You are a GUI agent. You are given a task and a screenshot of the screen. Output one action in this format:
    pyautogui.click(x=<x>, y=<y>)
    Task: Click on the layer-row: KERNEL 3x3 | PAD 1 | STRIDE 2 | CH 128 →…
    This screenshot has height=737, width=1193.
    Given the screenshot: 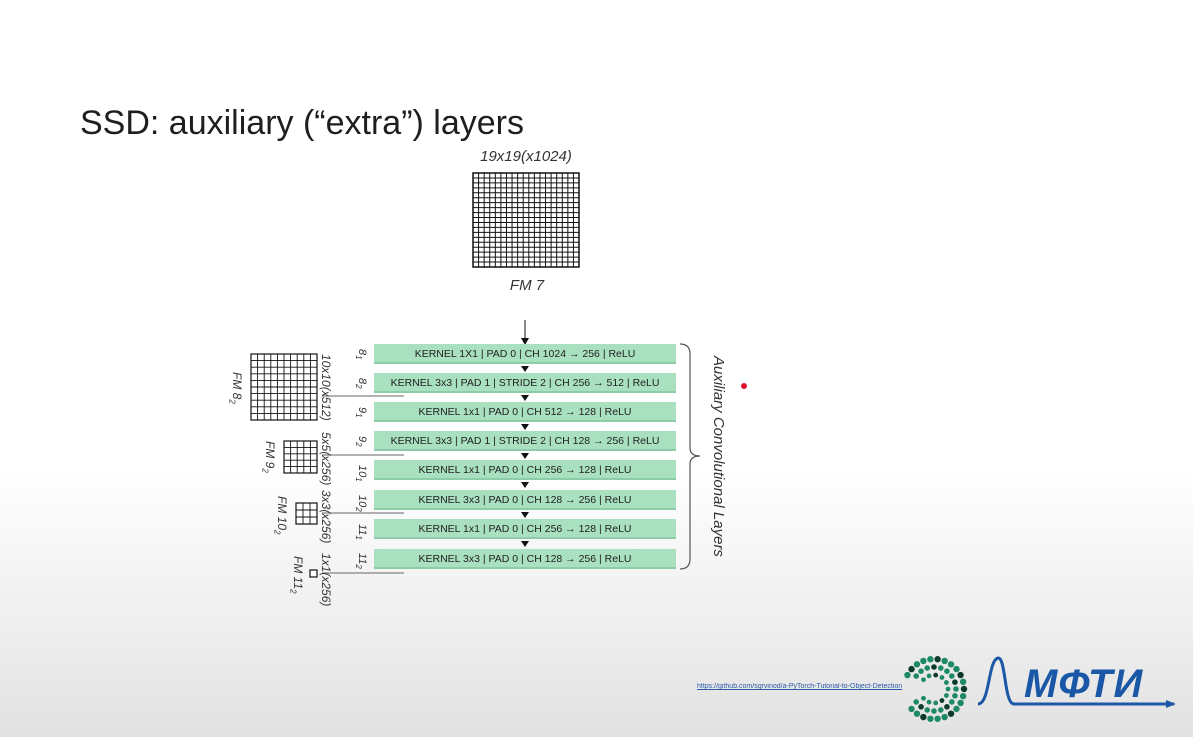 What is the action you would take?
    pyautogui.click(x=525, y=441)
    